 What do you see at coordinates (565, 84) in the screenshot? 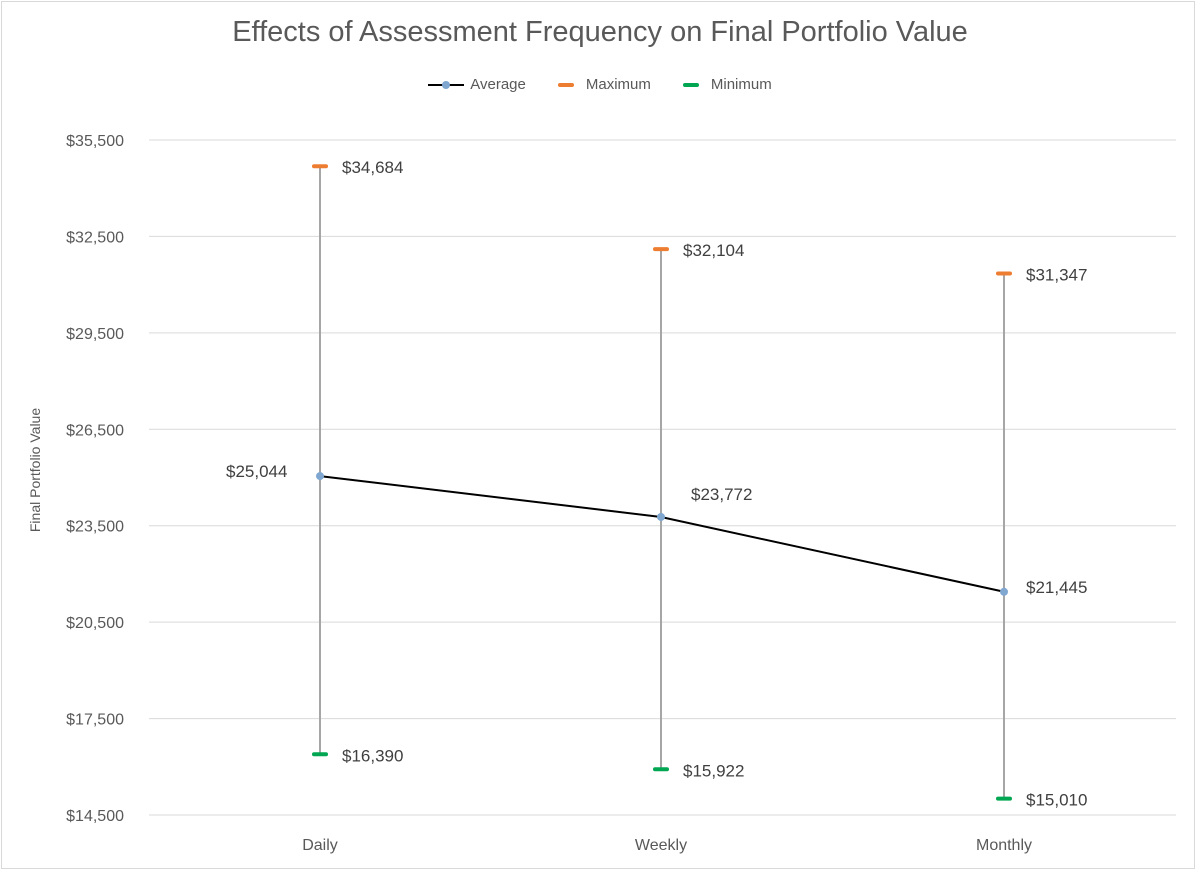
I see `legend-swatch-maximum` at bounding box center [565, 84].